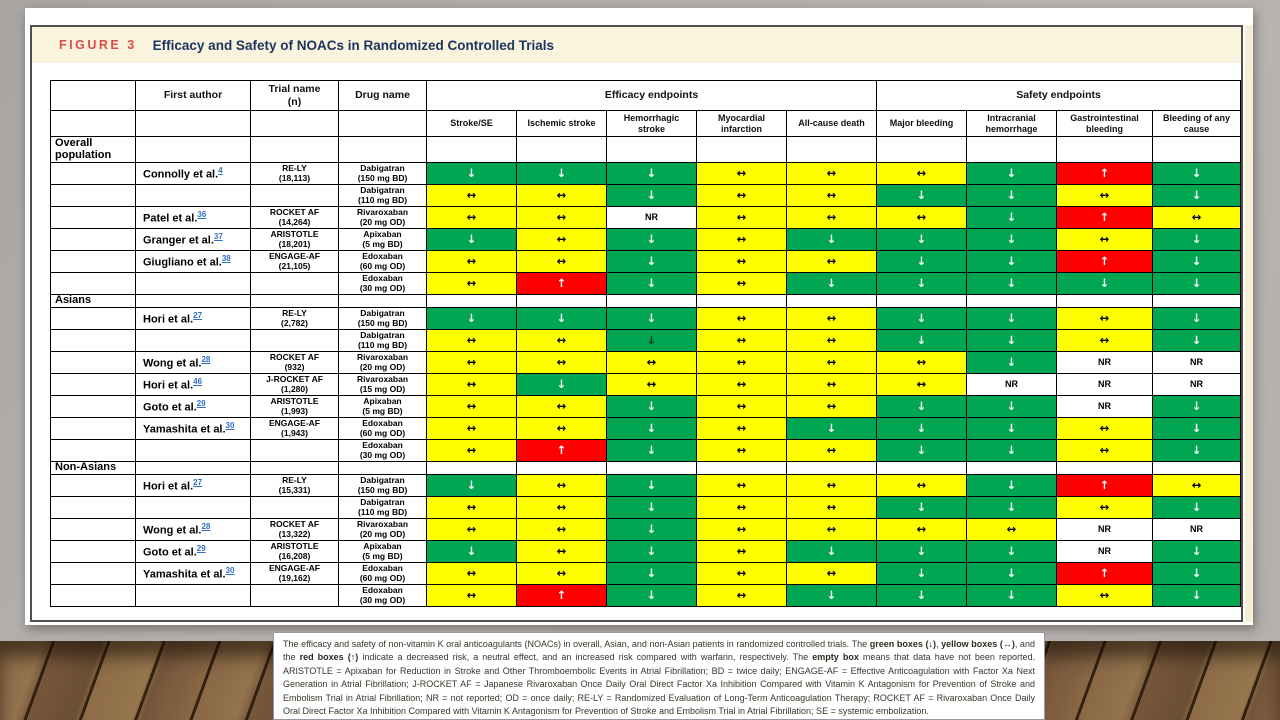  What do you see at coordinates (294, 362) in the screenshot?
I see `trial-name-cell: ROCKET AF (932)` at bounding box center [294, 362].